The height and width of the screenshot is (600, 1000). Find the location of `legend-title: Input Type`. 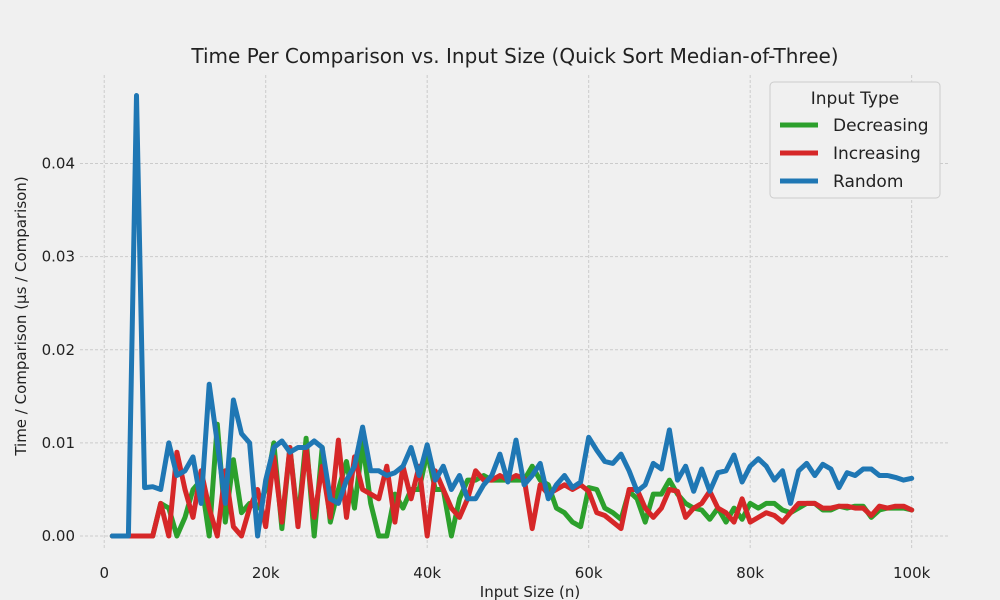

legend-title: Input Type is located at coordinates (855, 99).